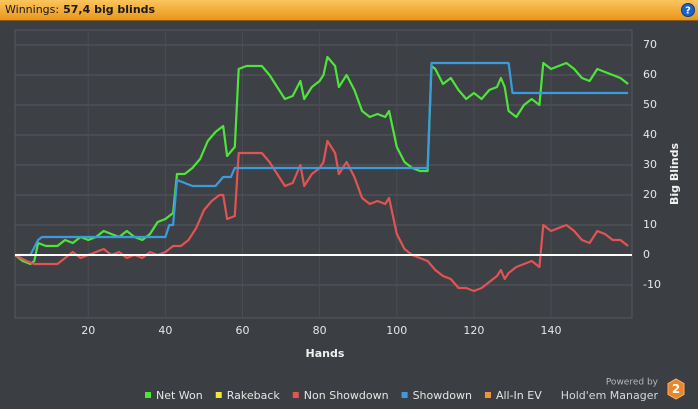 This screenshot has height=409, width=698. I want to click on y-tick-label: 60, so click(650, 74).